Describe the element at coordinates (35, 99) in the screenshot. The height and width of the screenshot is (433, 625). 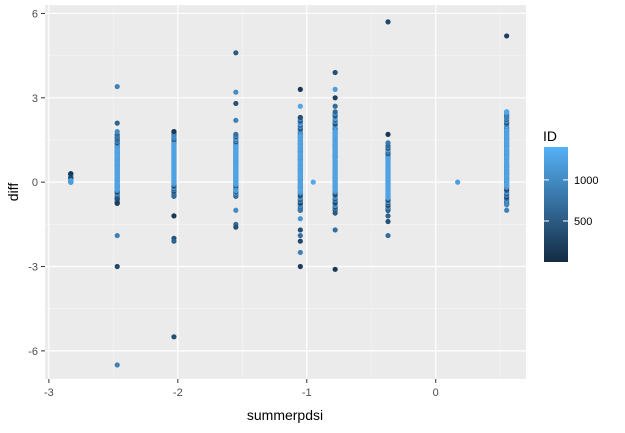
I see `y-tick-label: 3` at that location.